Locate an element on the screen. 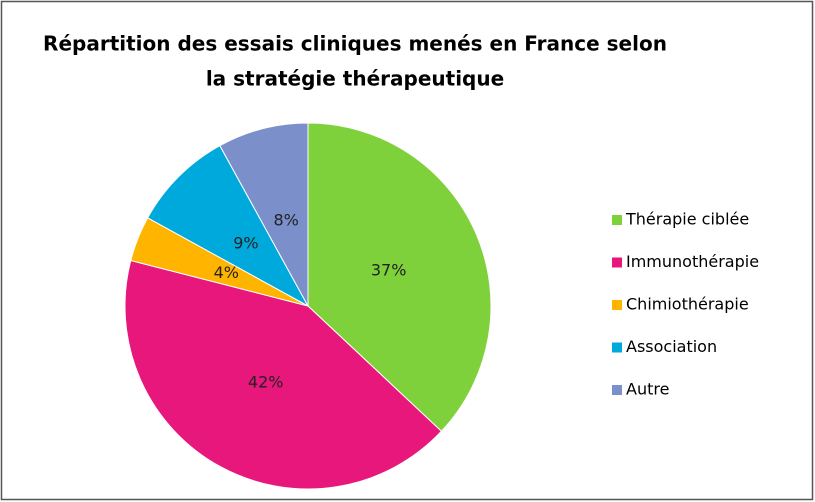 This screenshot has height=502, width=815. data-label: 4% is located at coordinates (226, 272).